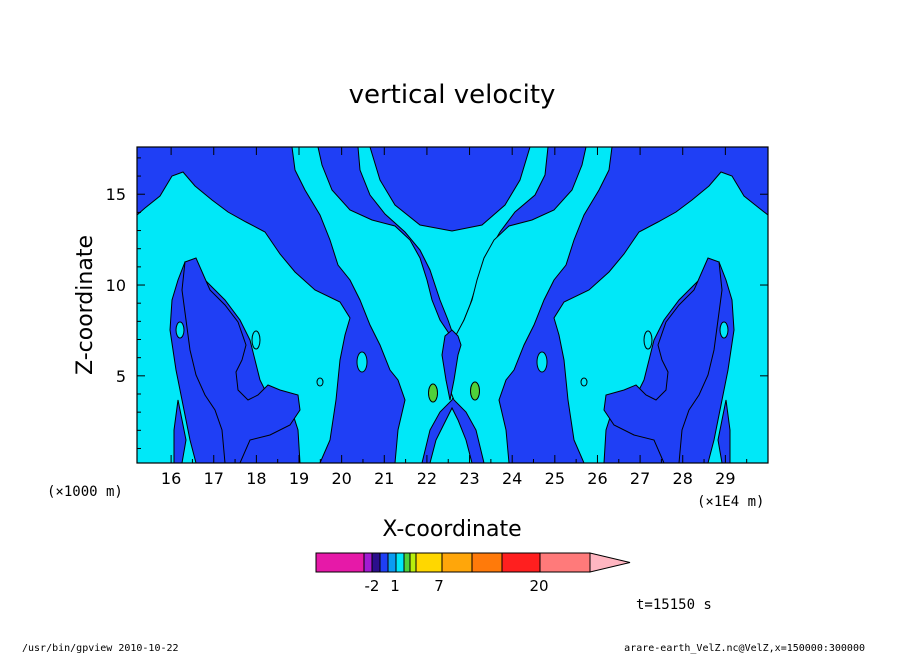  I want to click on updraft-cell-left, so click(433, 393).